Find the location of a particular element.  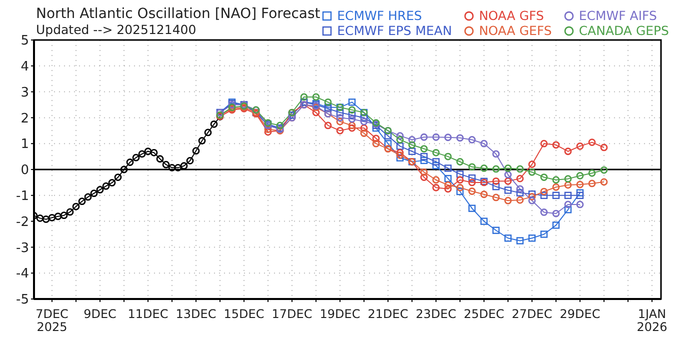

y-tick-label: 0 is located at coordinates (24, 170).